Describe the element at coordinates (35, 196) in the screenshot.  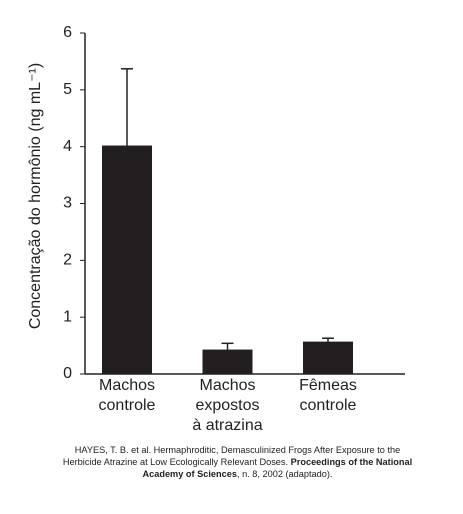
I see `y-axis-label: Concentração do hormônio (ng mL⁻¹)` at that location.